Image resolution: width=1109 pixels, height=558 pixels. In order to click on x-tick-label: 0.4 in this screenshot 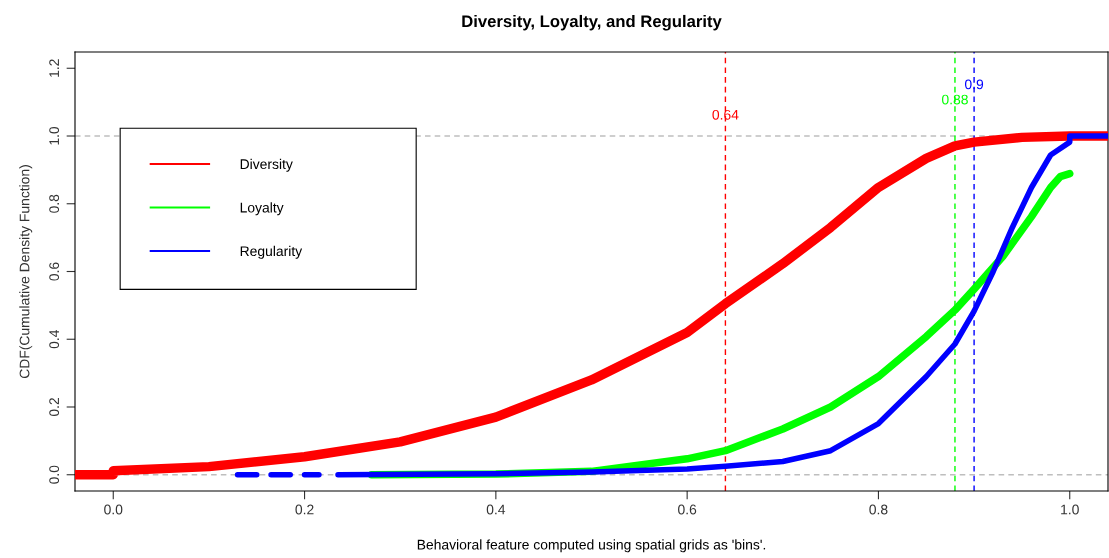, I will do `click(496, 509)`.